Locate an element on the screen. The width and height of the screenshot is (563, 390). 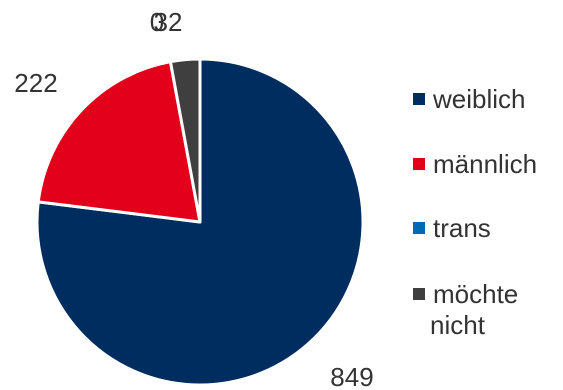
data-label-weiblich: 849 is located at coordinates (351, 376).